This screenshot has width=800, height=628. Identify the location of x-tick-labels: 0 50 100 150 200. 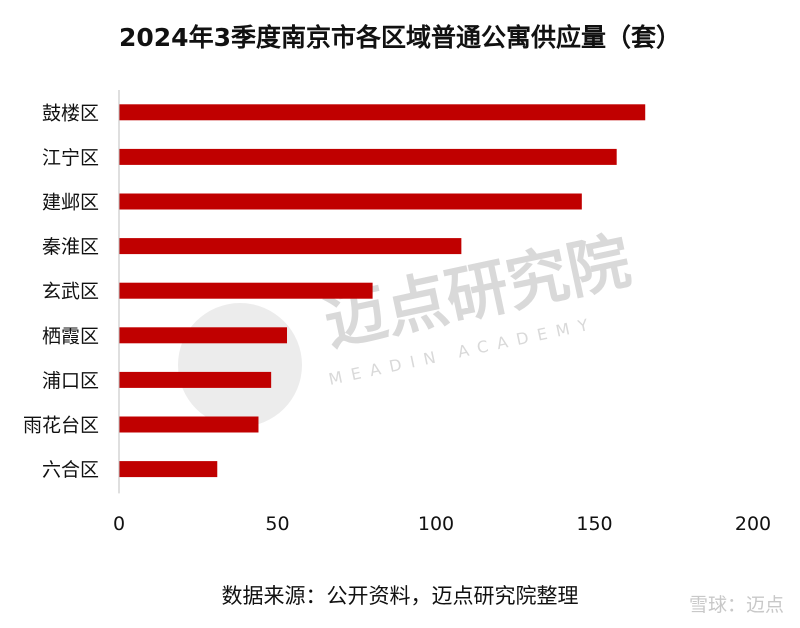
(442, 524).